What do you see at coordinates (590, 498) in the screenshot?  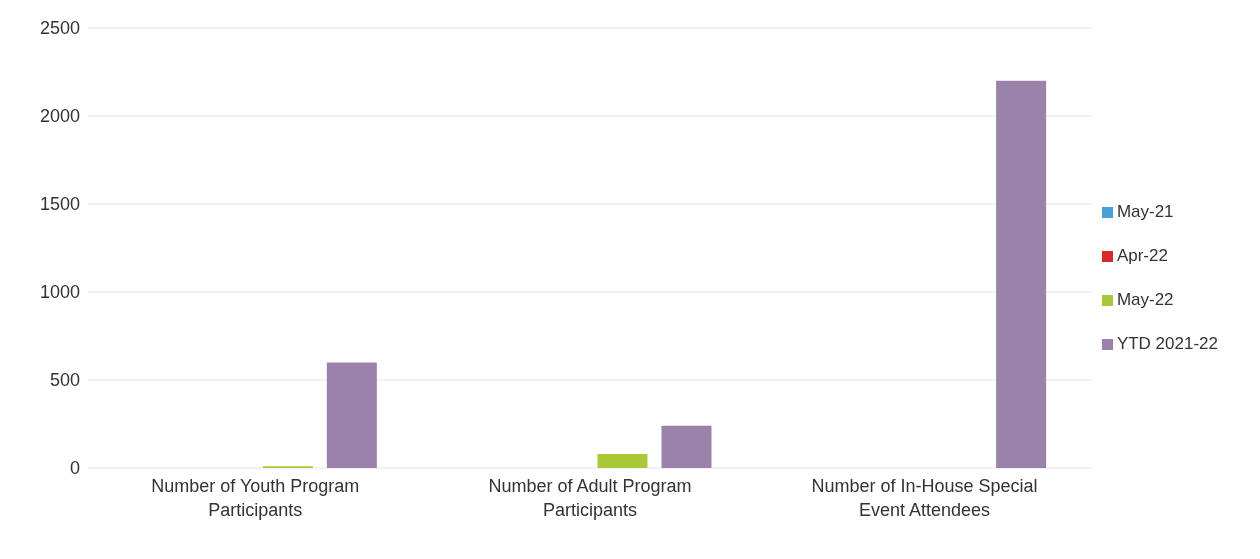 I see `x-tick-label: Number of Adult Program Participants` at bounding box center [590, 498].